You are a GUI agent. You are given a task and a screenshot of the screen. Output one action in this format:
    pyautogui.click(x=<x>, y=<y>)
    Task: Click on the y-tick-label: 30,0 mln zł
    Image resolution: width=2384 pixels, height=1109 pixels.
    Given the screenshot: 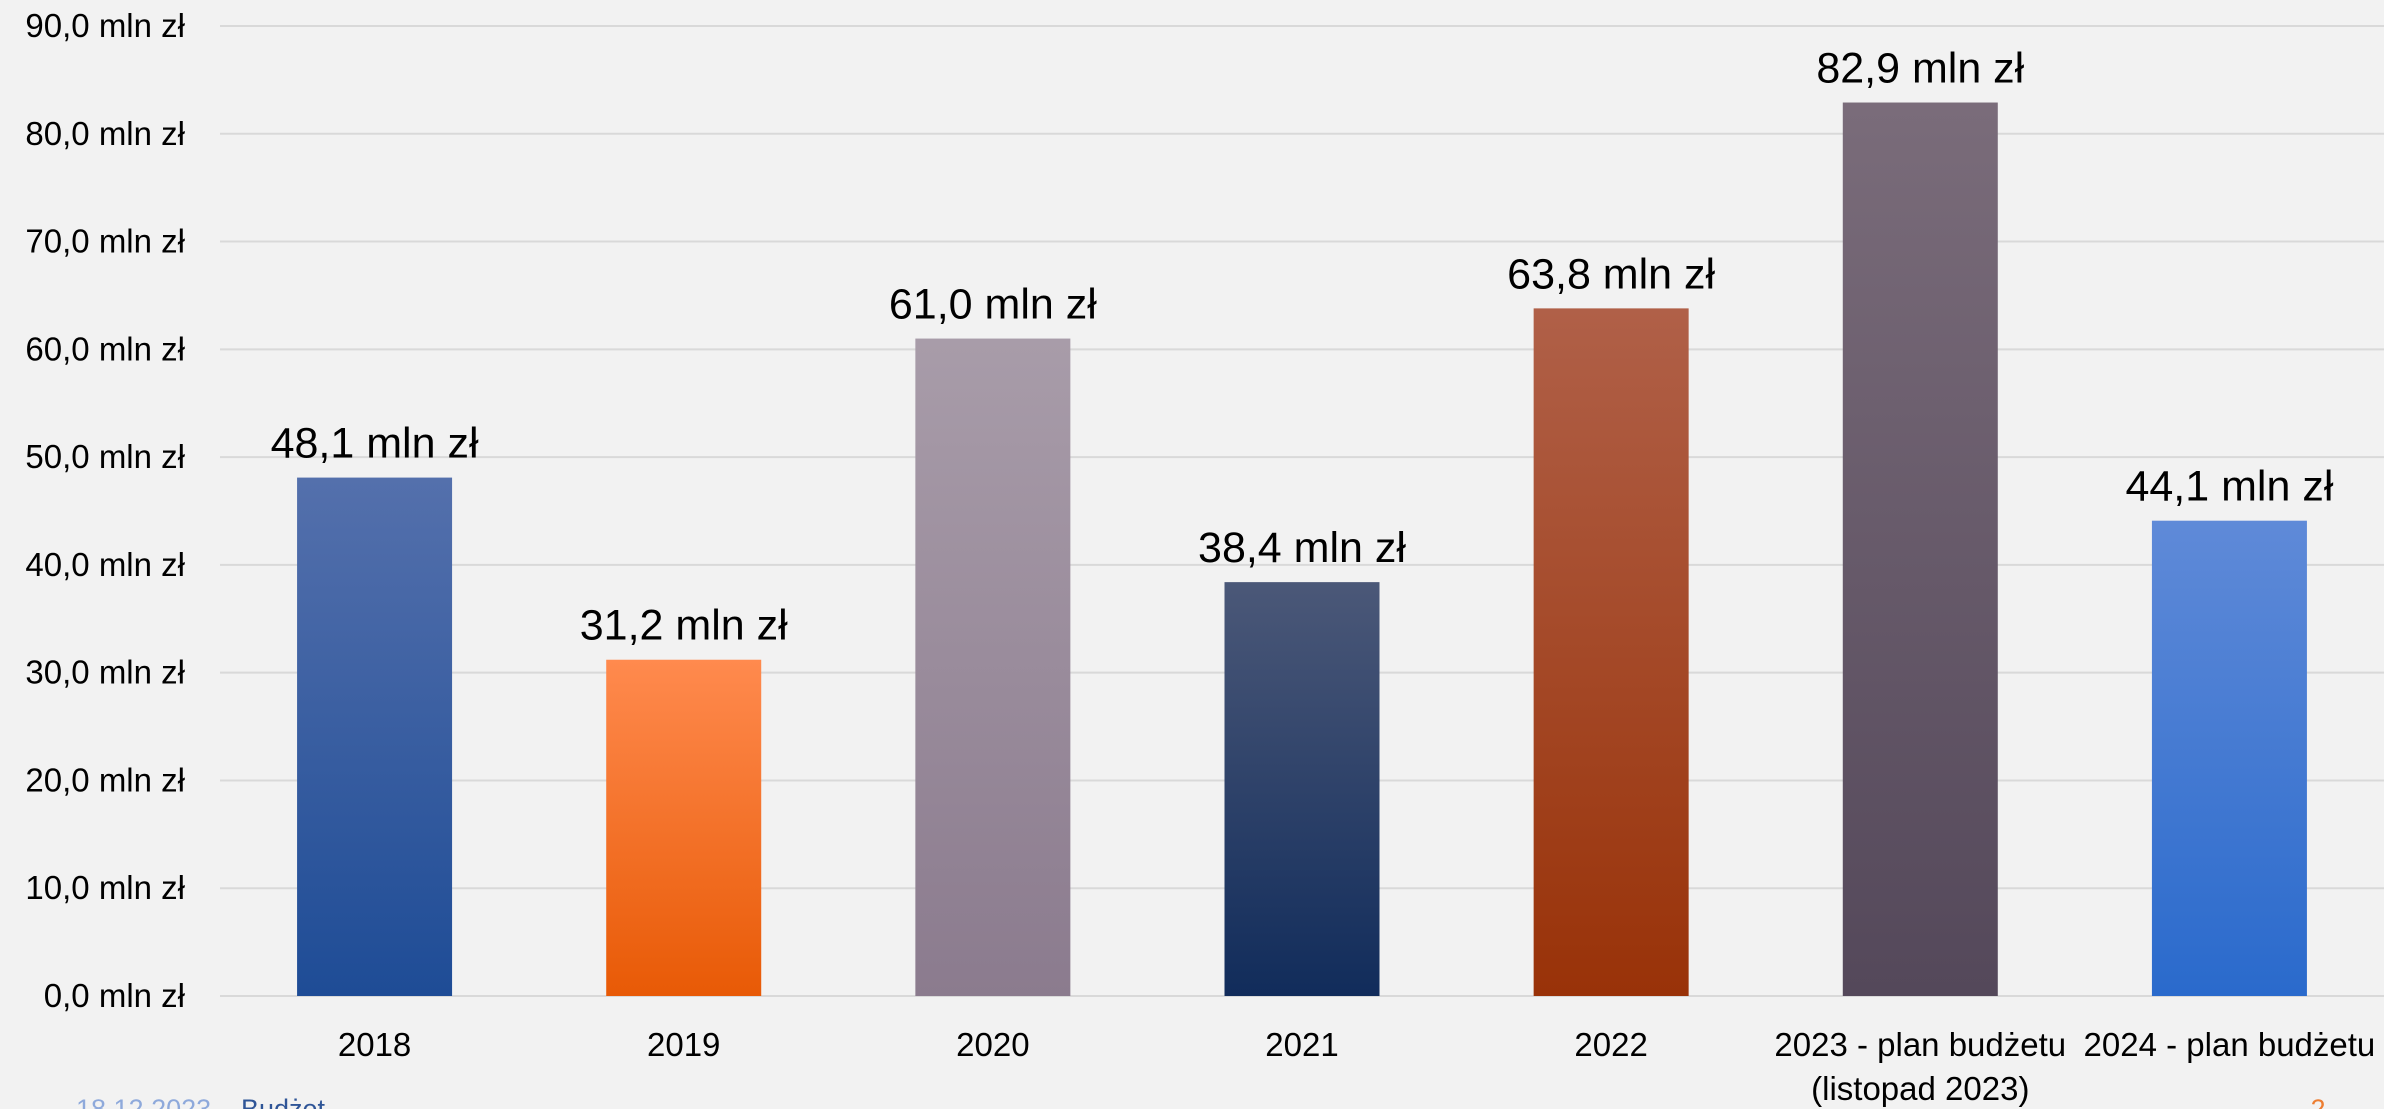 What is the action you would take?
    pyautogui.click(x=105, y=672)
    